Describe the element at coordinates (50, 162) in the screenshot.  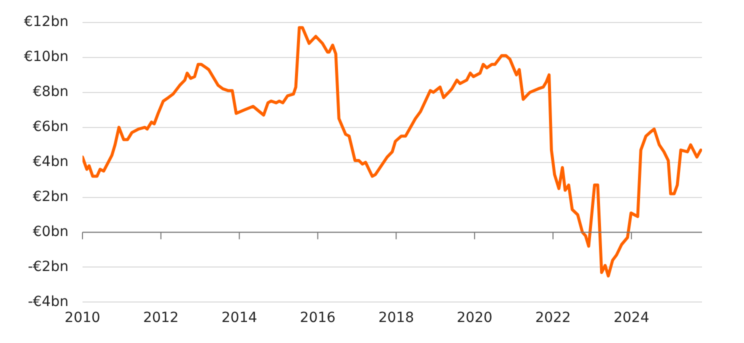
I see `y-tick-label: €4bn` at that location.